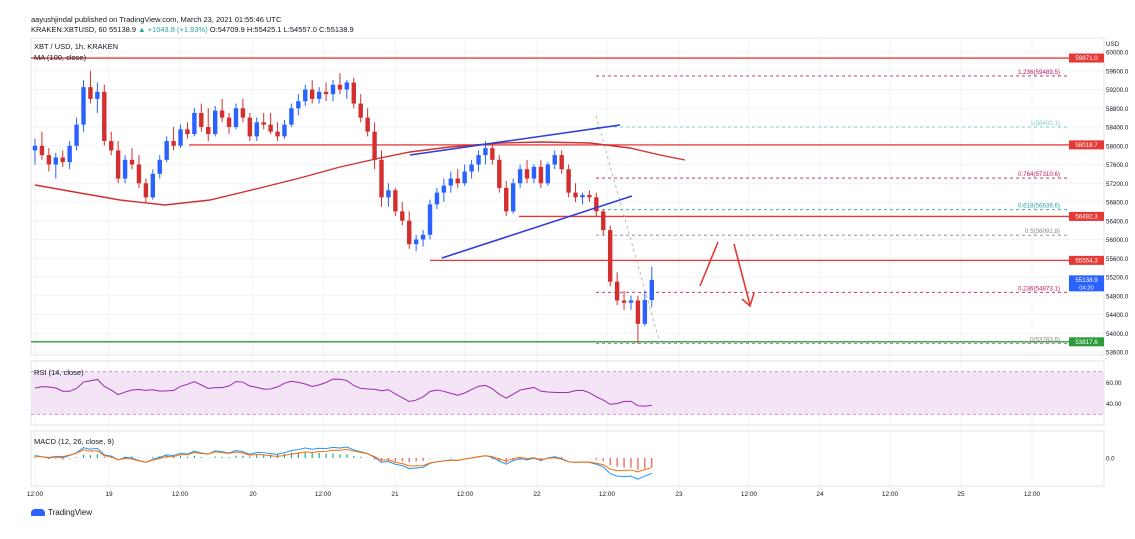 This screenshot has width=1135, height=539. What do you see at coordinates (1117, 353) in the screenshot?
I see `y-tick-label: 53600.0` at bounding box center [1117, 353].